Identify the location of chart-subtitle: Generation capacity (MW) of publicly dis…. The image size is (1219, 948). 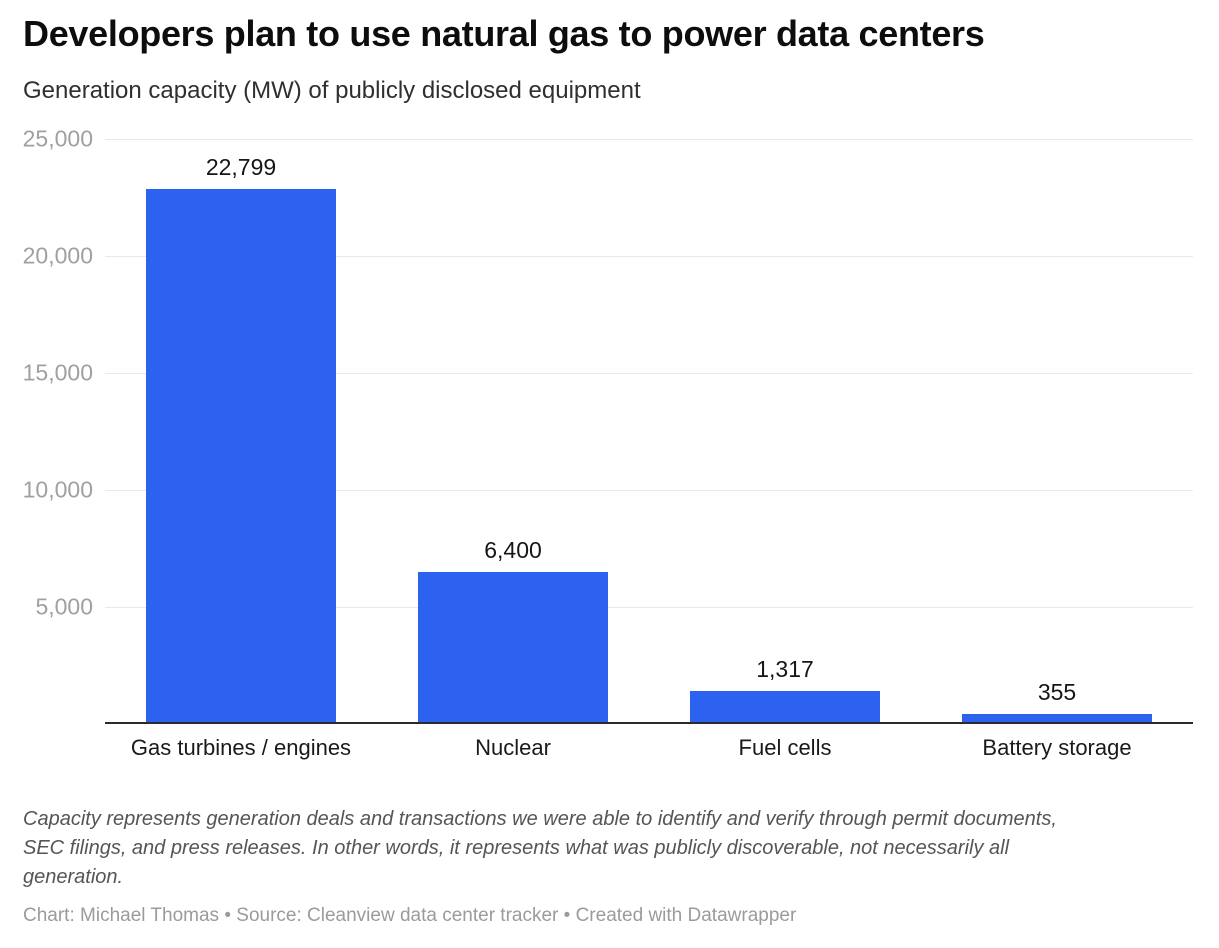
(332, 91).